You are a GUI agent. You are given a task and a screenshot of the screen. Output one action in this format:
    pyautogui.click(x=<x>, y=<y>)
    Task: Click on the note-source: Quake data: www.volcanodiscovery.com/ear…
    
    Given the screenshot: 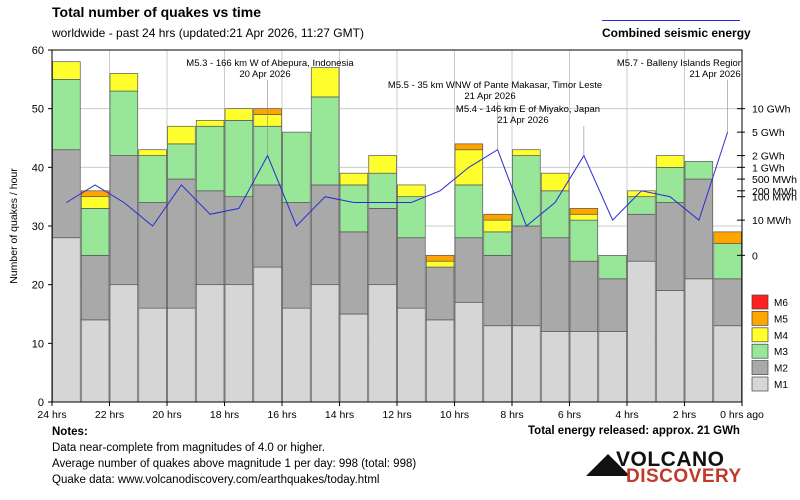 What is the action you would take?
    pyautogui.click(x=216, y=480)
    